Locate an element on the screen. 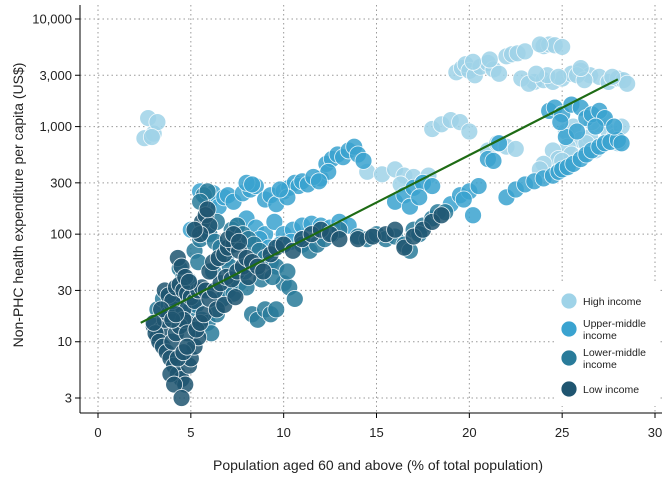 The height and width of the screenshot is (477, 665). y-tick-label: 300 is located at coordinates (61, 182).